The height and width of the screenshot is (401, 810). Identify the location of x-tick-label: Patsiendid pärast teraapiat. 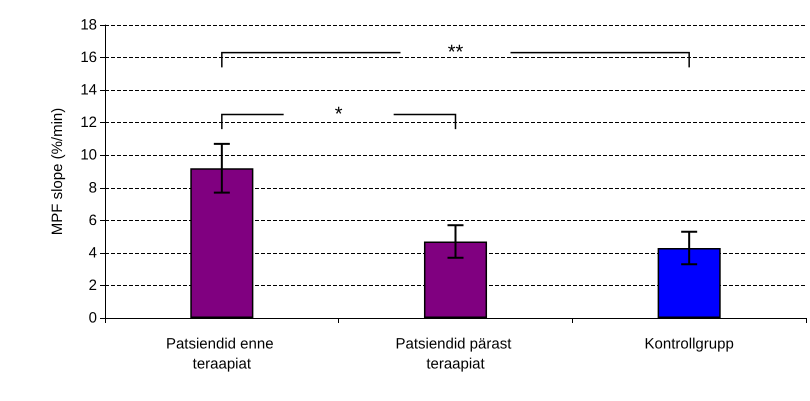
(455, 354).